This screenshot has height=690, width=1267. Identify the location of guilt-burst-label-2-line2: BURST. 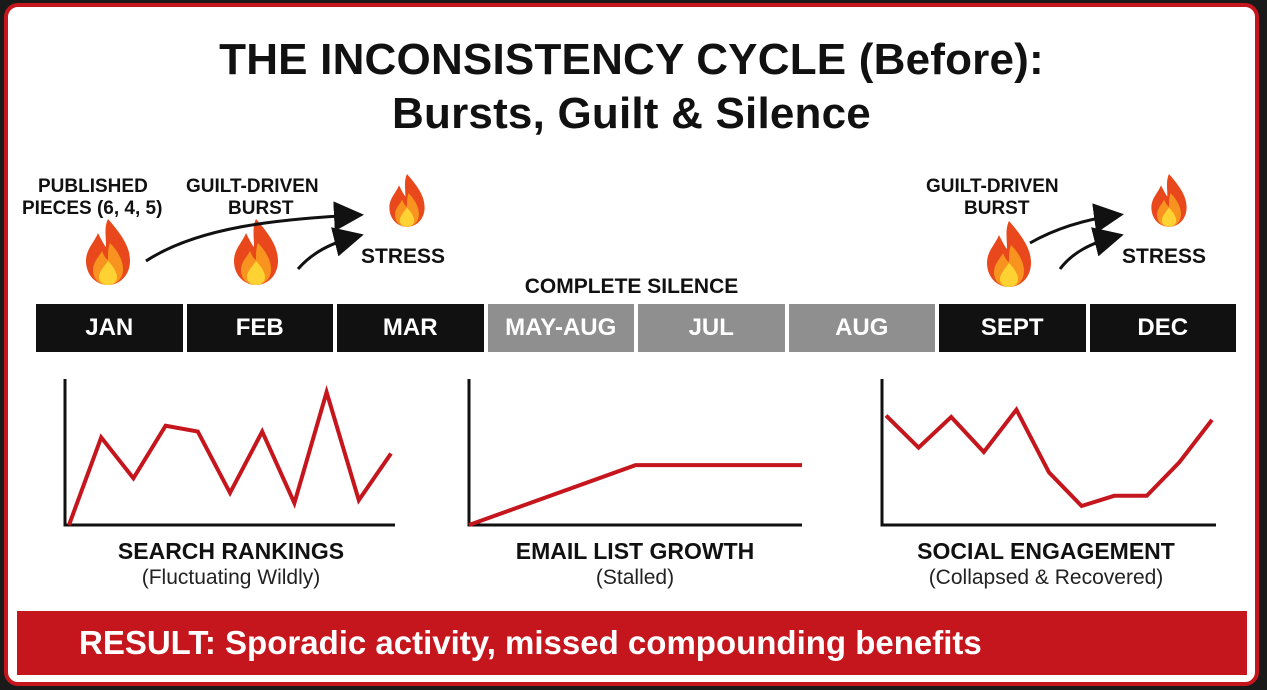
(997, 208).